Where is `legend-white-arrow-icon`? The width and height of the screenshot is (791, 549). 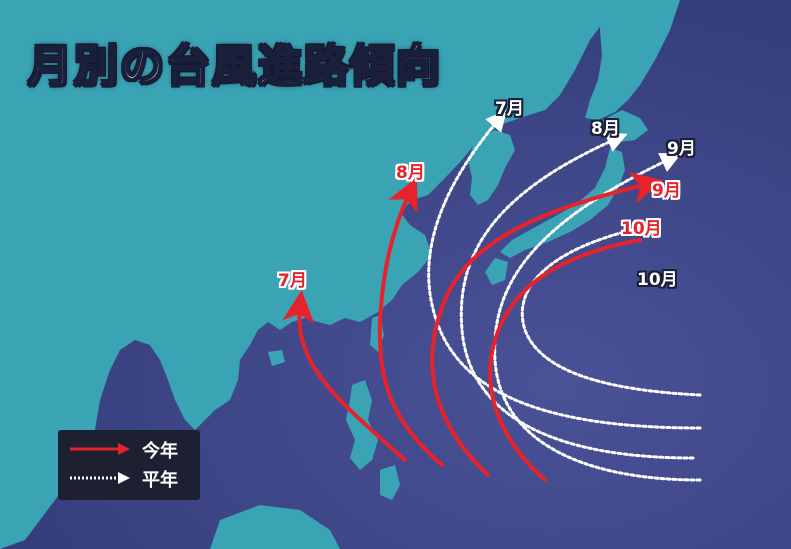
legend-white-arrow-icon is located at coordinates (100, 478).